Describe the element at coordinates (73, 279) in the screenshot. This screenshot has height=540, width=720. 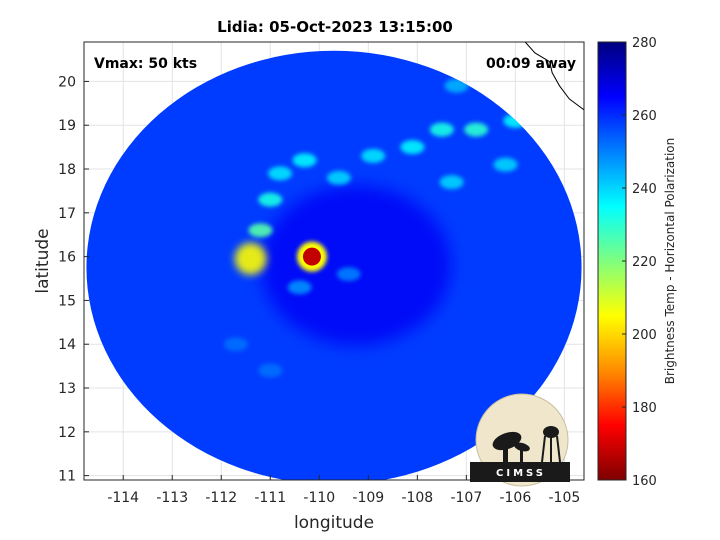
I see `y-axis-ticks: 11 12 13 14 15 16 17 18 19 20` at that location.